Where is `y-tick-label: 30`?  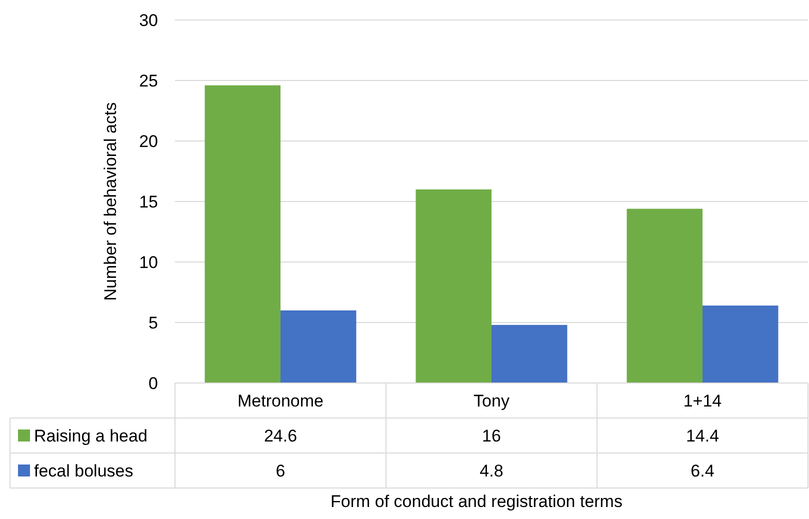
y-tick-label: 30 is located at coordinates (148, 20).